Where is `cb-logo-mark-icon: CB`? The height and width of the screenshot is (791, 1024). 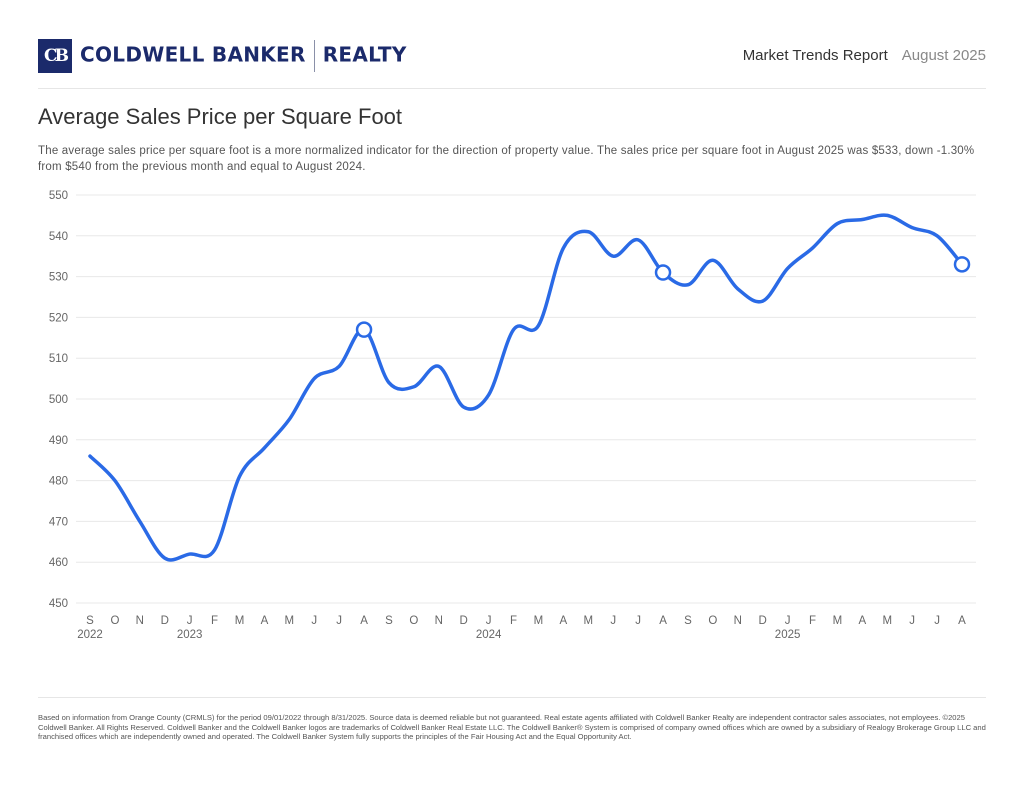
cb-logo-mark-icon: CB is located at coordinates (55, 55).